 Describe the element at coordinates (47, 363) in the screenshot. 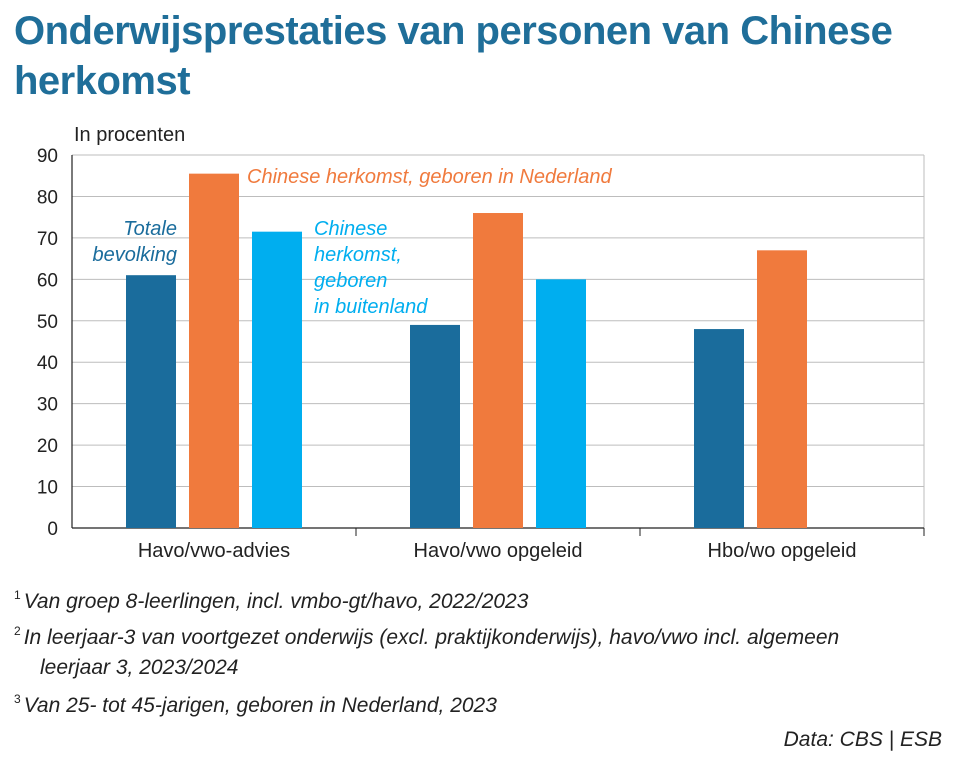

I see `y-tick-label-40: 40` at that location.